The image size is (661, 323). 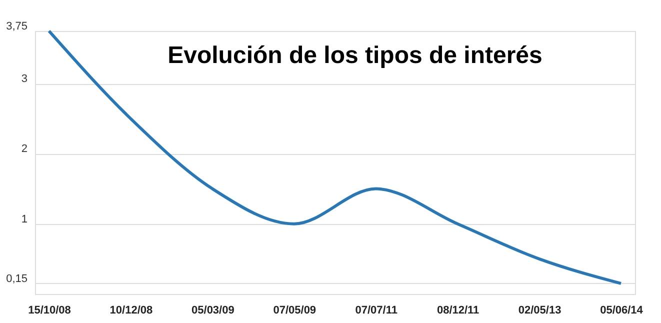 I want to click on x-tick-label: 15/10/08, so click(x=49, y=310).